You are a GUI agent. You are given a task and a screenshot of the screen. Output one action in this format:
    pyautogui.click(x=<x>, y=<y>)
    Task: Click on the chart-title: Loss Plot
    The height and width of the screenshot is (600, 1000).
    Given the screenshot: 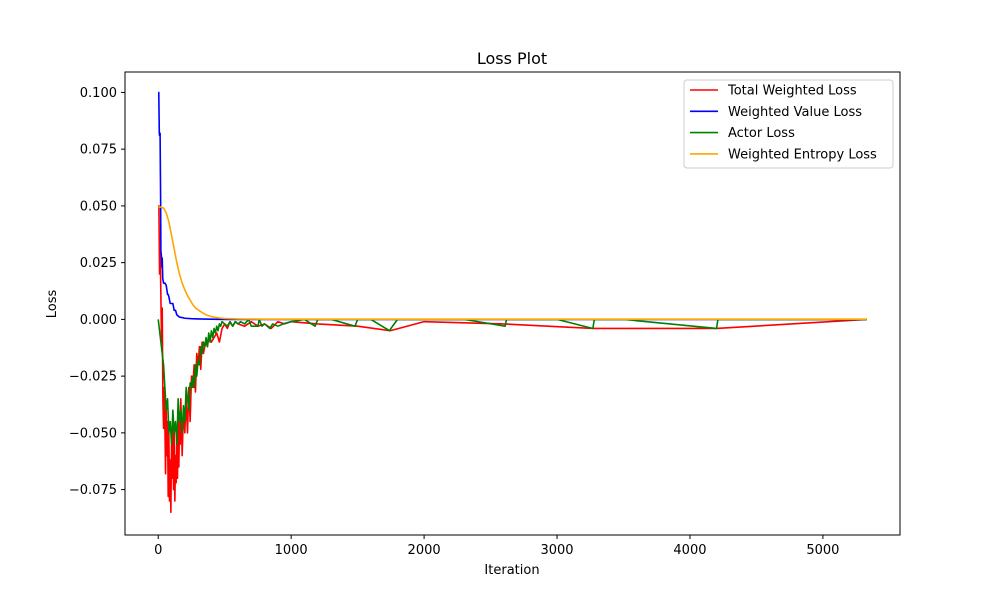 What is the action you would take?
    pyautogui.click(x=512, y=58)
    